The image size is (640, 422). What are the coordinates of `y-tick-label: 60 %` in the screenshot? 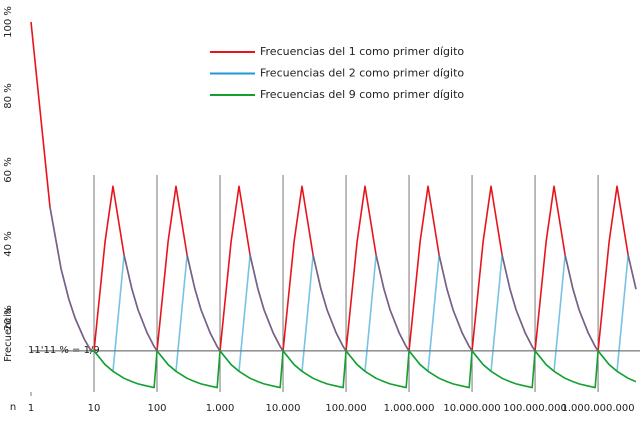 It's located at (8, 169).